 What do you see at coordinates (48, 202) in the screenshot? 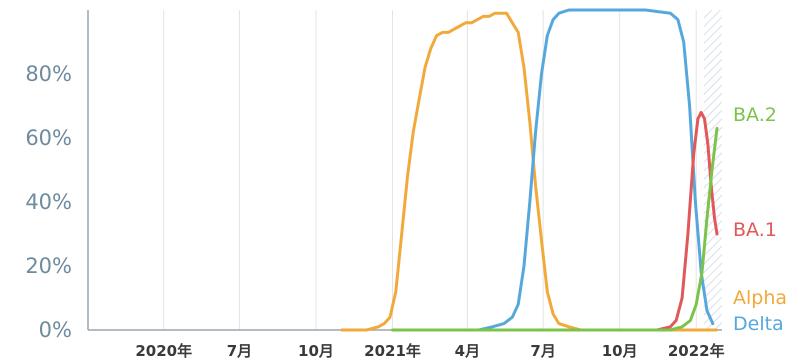
I see `y-tick-label: 40%` at bounding box center [48, 202].